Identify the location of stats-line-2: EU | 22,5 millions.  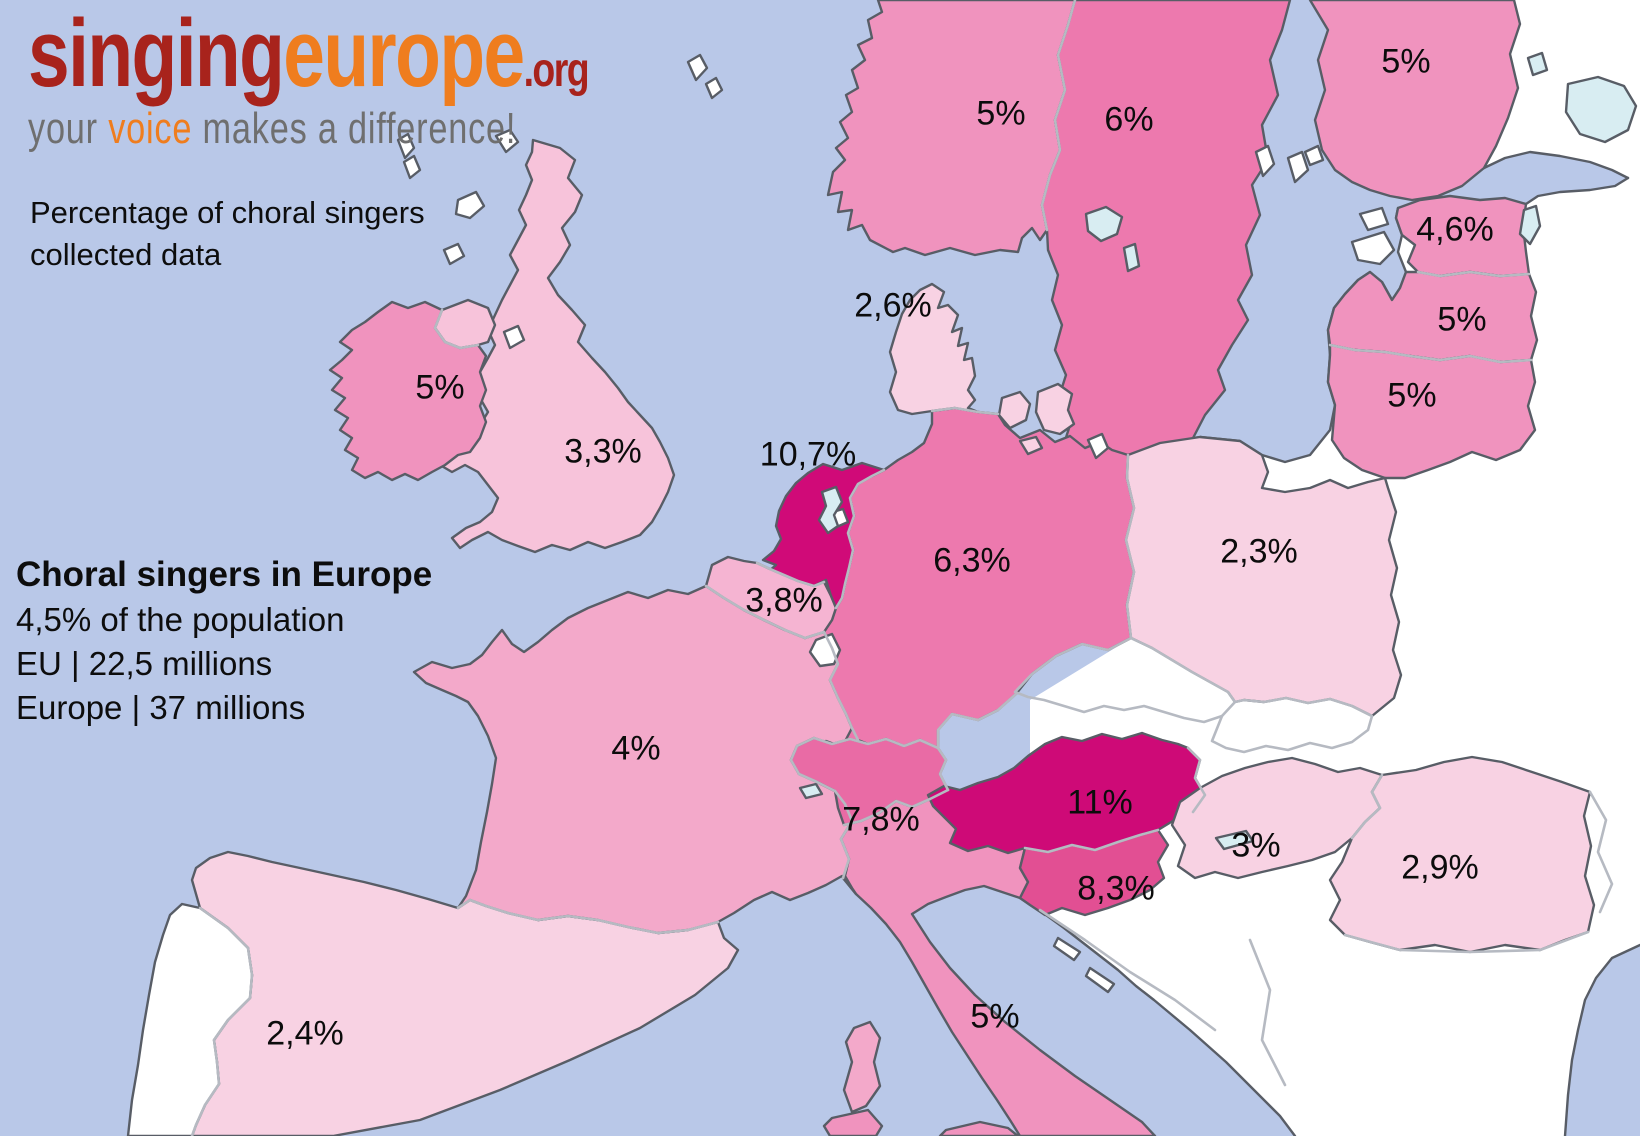
(144, 663).